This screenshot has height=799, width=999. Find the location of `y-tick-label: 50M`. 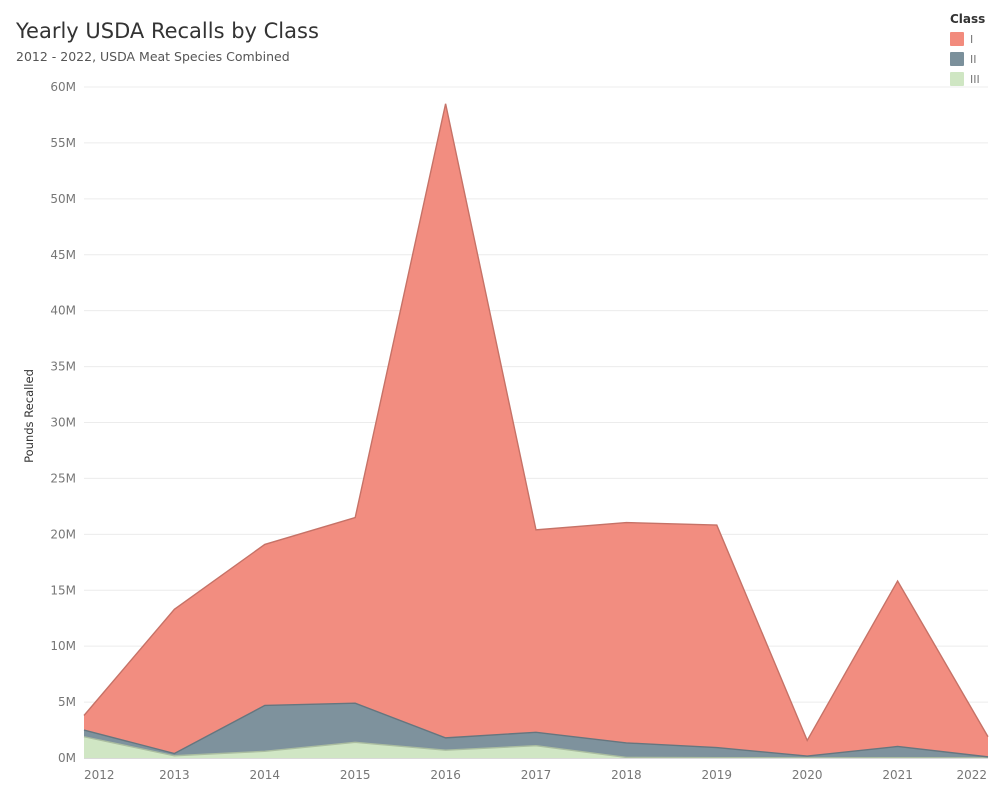

y-tick-label: 50M is located at coordinates (63, 199).